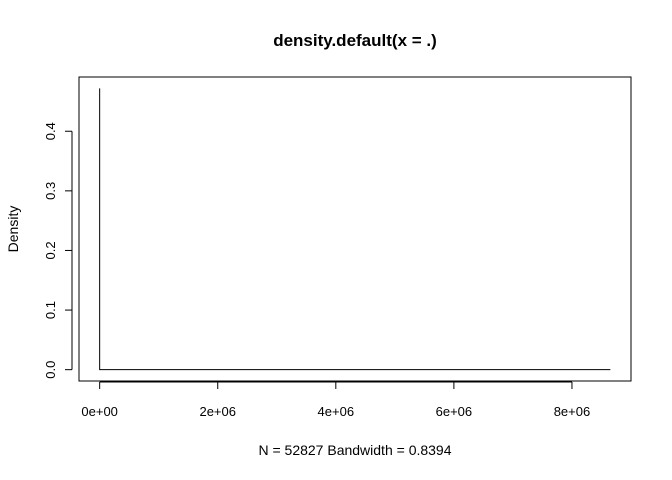 This screenshot has height=480, width=672. I want to click on x-axis-label: N = 52827 Bandwidth = 0.8394, so click(354, 450).